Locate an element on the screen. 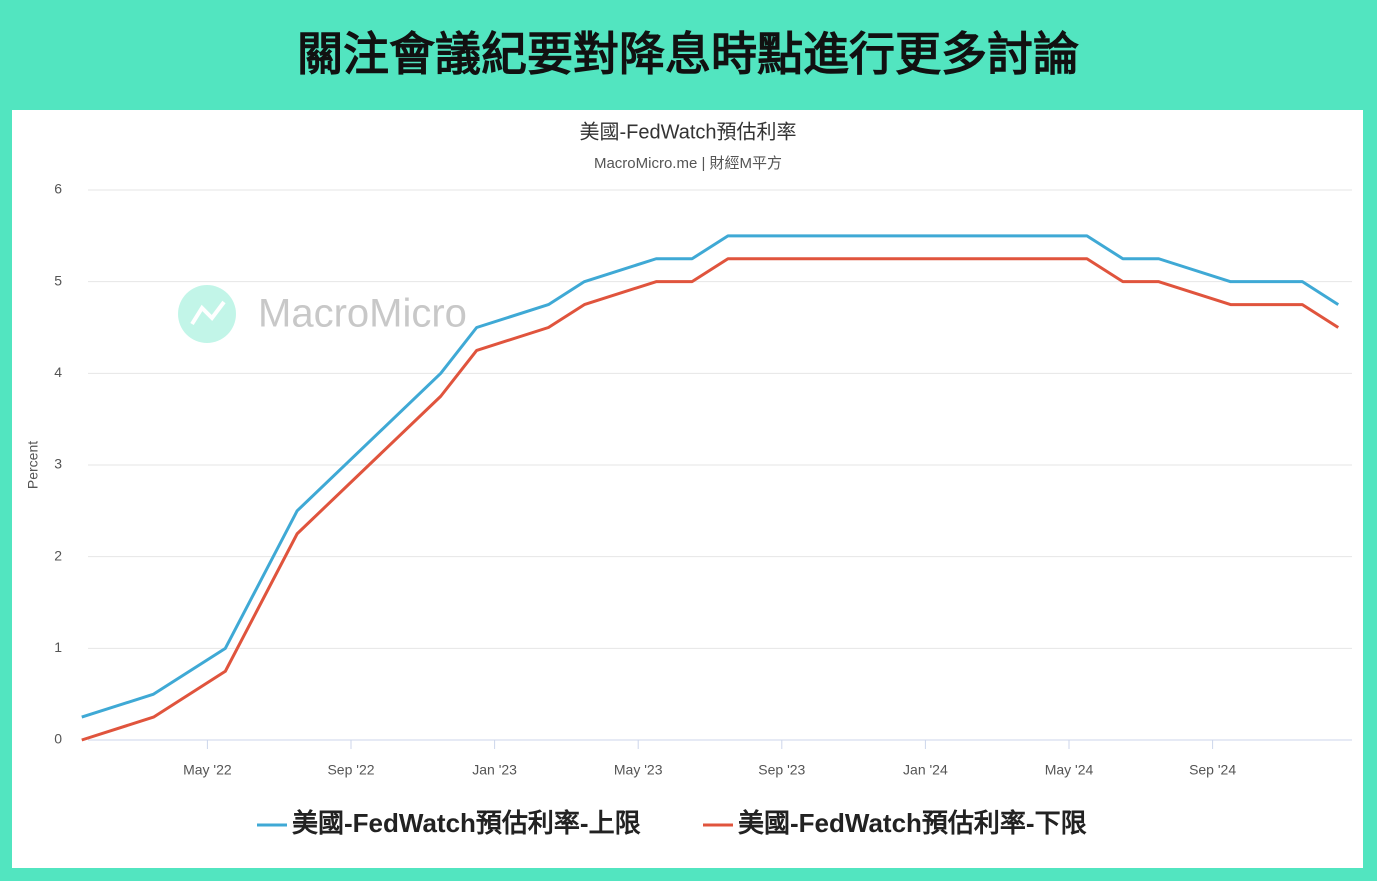 Image resolution: width=1377 pixels, height=886 pixels. x-tick-label: Sep '22 is located at coordinates (350, 770).